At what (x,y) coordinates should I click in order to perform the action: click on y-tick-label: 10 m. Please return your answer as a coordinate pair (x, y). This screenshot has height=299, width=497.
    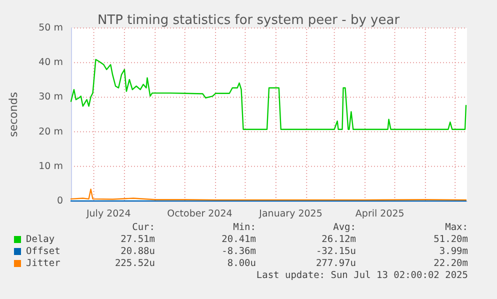
    Looking at the image, I should click on (50, 166).